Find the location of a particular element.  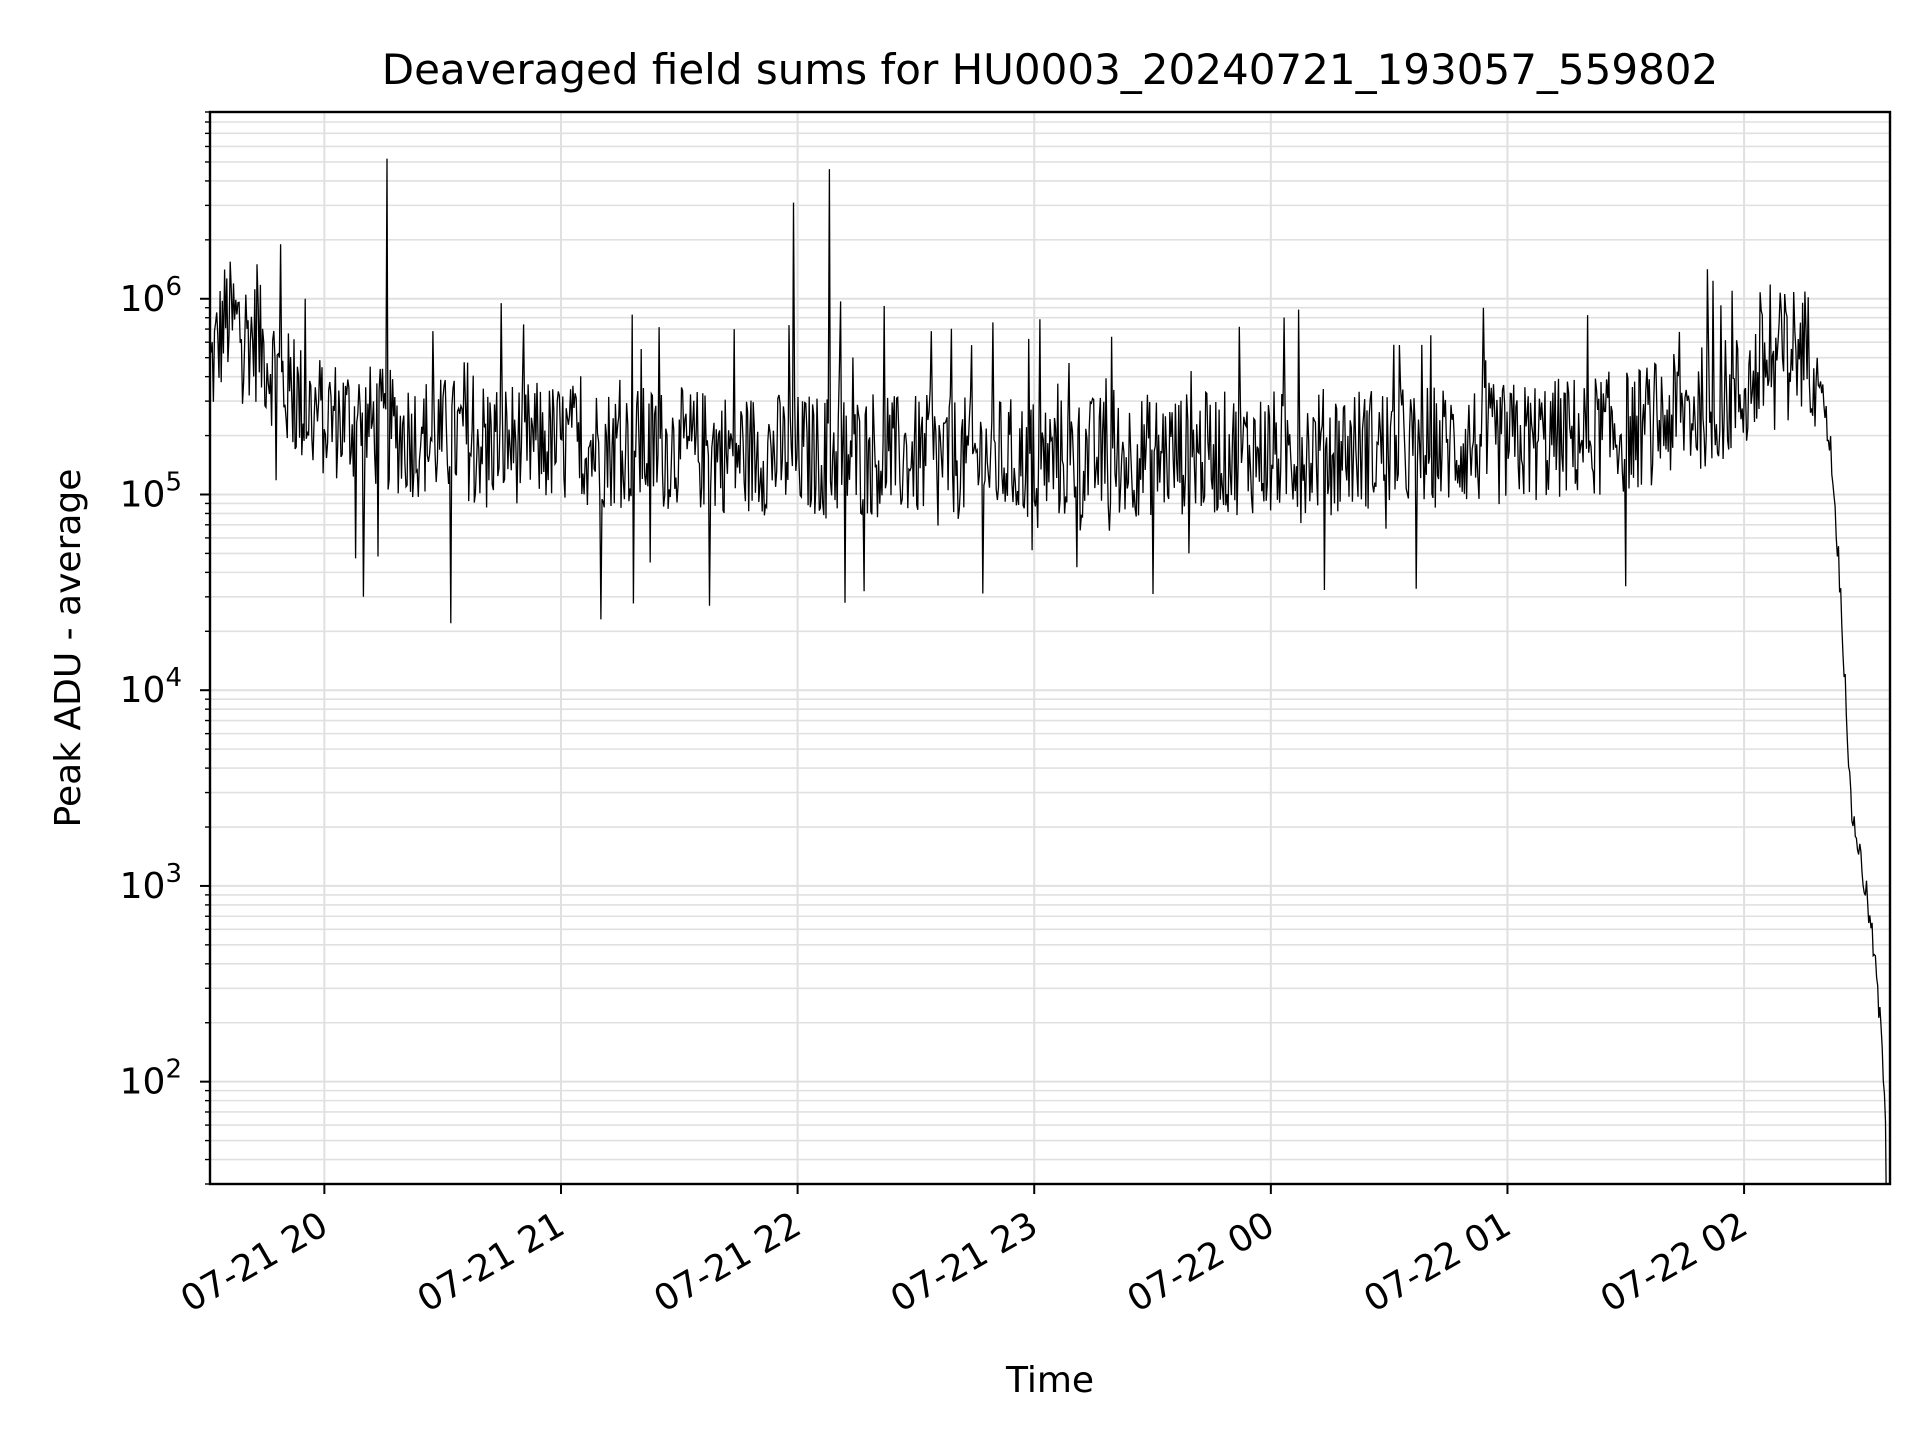

y-tick-label: 10⁵ is located at coordinates (151, 491).